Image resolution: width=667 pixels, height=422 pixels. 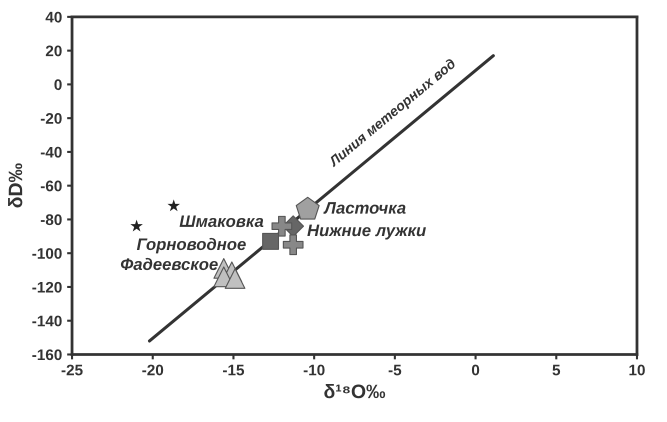 I want to click on x-axis-title: δ¹⁸O‰, so click(x=355, y=391).